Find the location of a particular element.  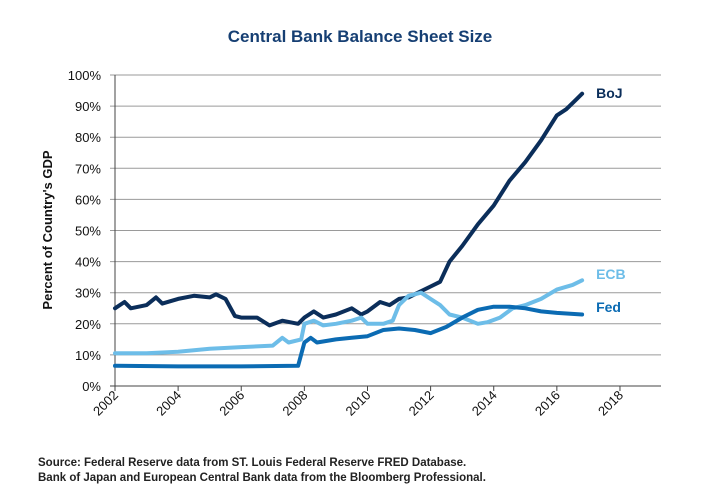

y-tick-label: 0% is located at coordinates (91, 386).